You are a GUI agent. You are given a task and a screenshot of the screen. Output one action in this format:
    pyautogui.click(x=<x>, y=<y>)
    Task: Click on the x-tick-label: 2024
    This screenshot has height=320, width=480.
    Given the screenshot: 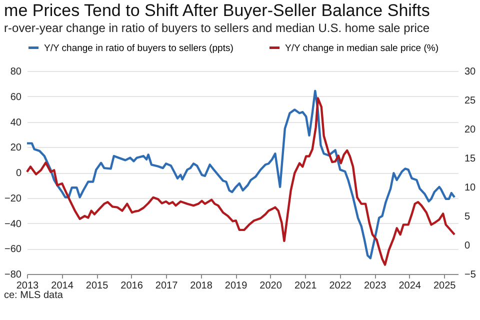 What is the action you would take?
    pyautogui.click(x=410, y=286)
    